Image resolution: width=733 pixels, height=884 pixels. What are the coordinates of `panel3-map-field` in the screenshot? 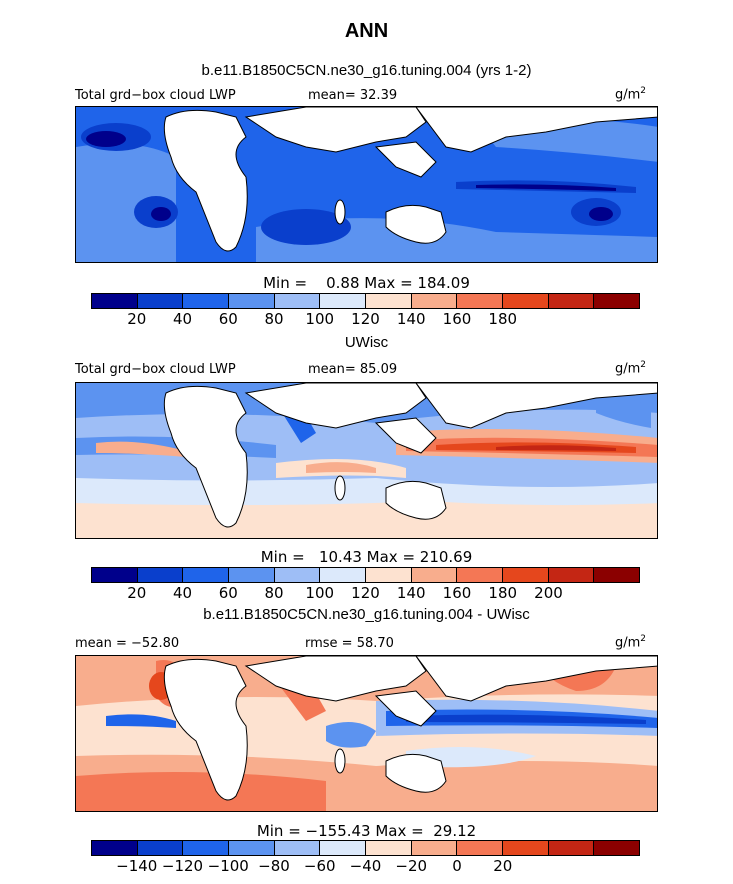 It's located at (366, 733).